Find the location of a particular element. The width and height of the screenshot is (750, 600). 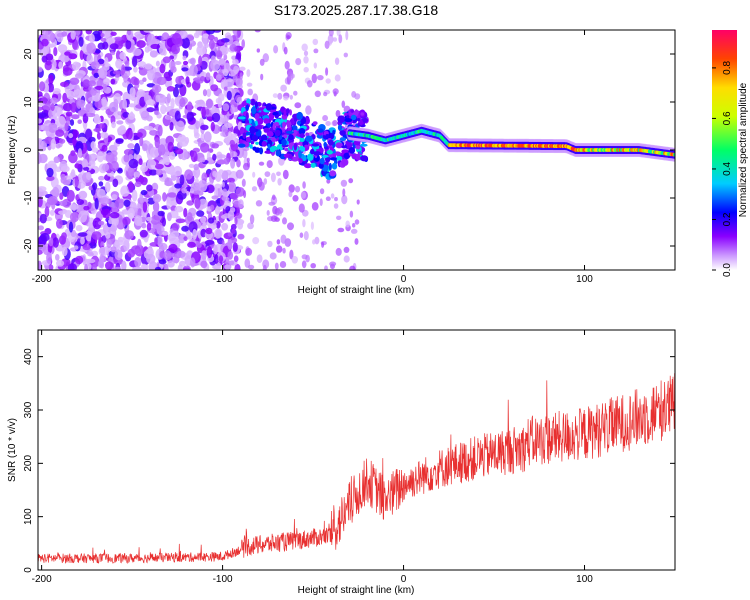

y-tick-label: 100 is located at coordinates (28, 516).